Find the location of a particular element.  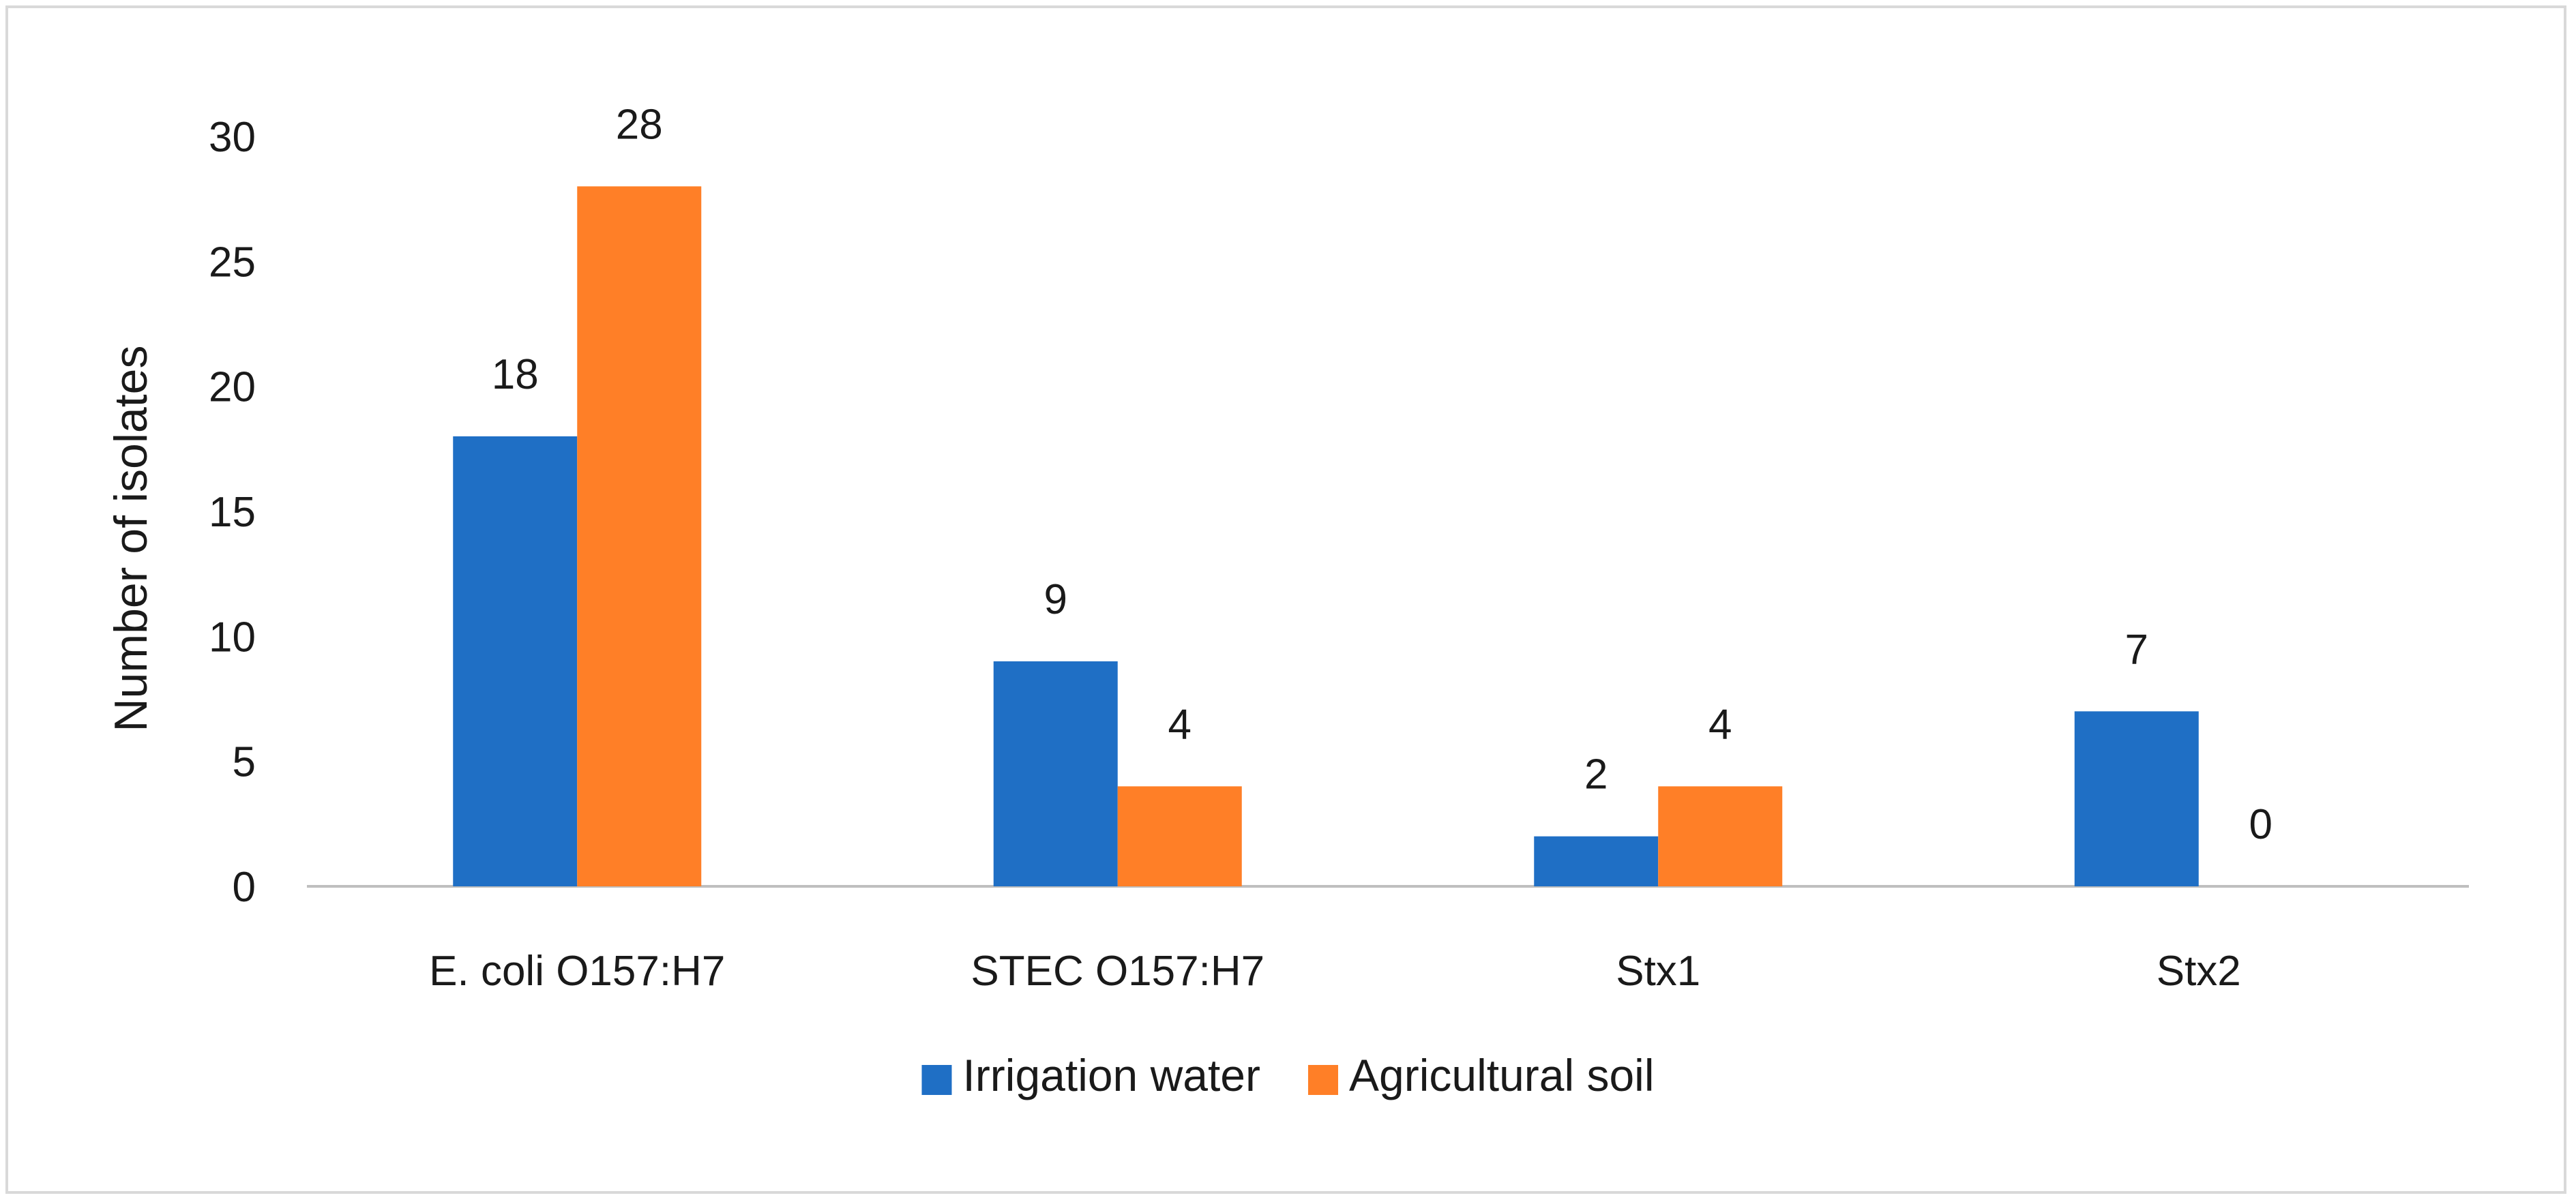

data-label: 0 is located at coordinates (2260, 824).